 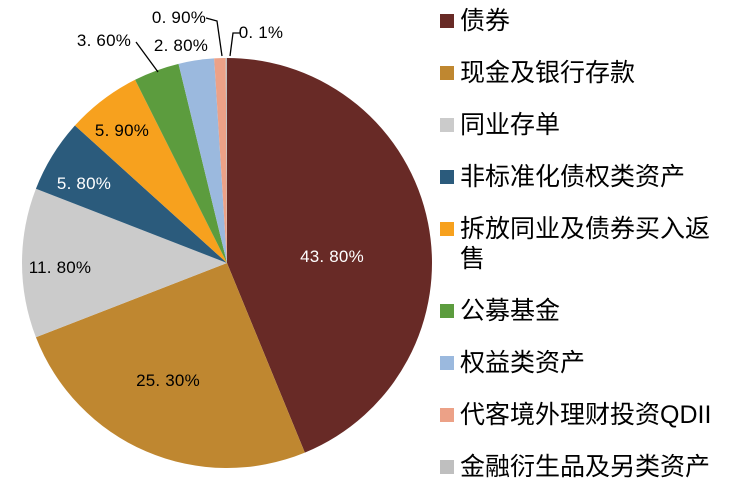 I want to click on slice-label: 11. 80%, so click(x=60, y=267).